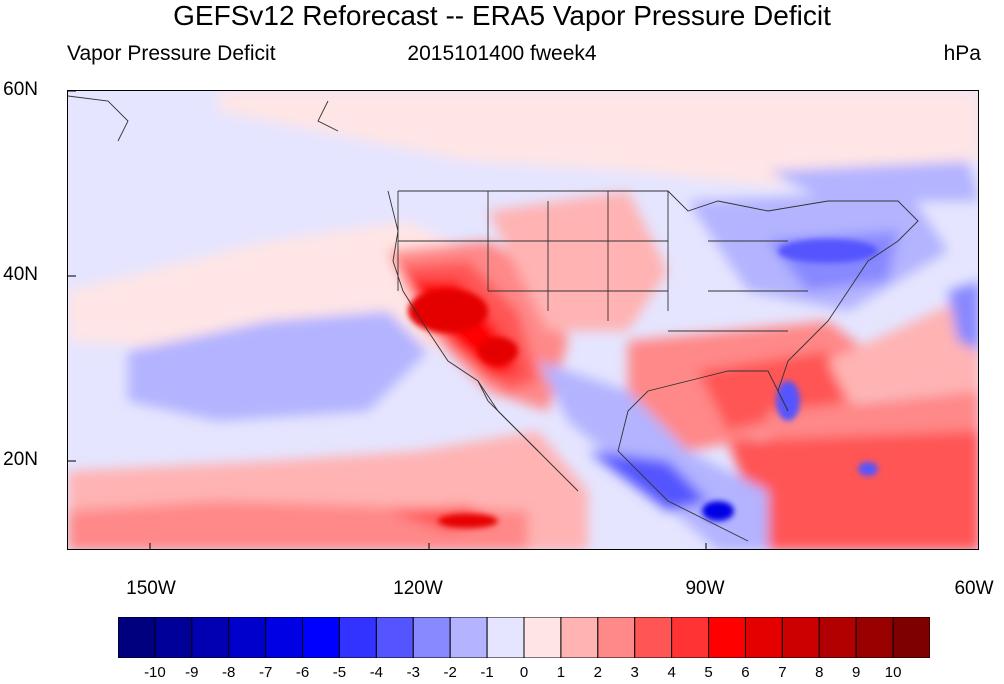 This screenshot has width=1004, height=684. What do you see at coordinates (20, 459) in the screenshot?
I see `lat-label-20n: 20N` at bounding box center [20, 459].